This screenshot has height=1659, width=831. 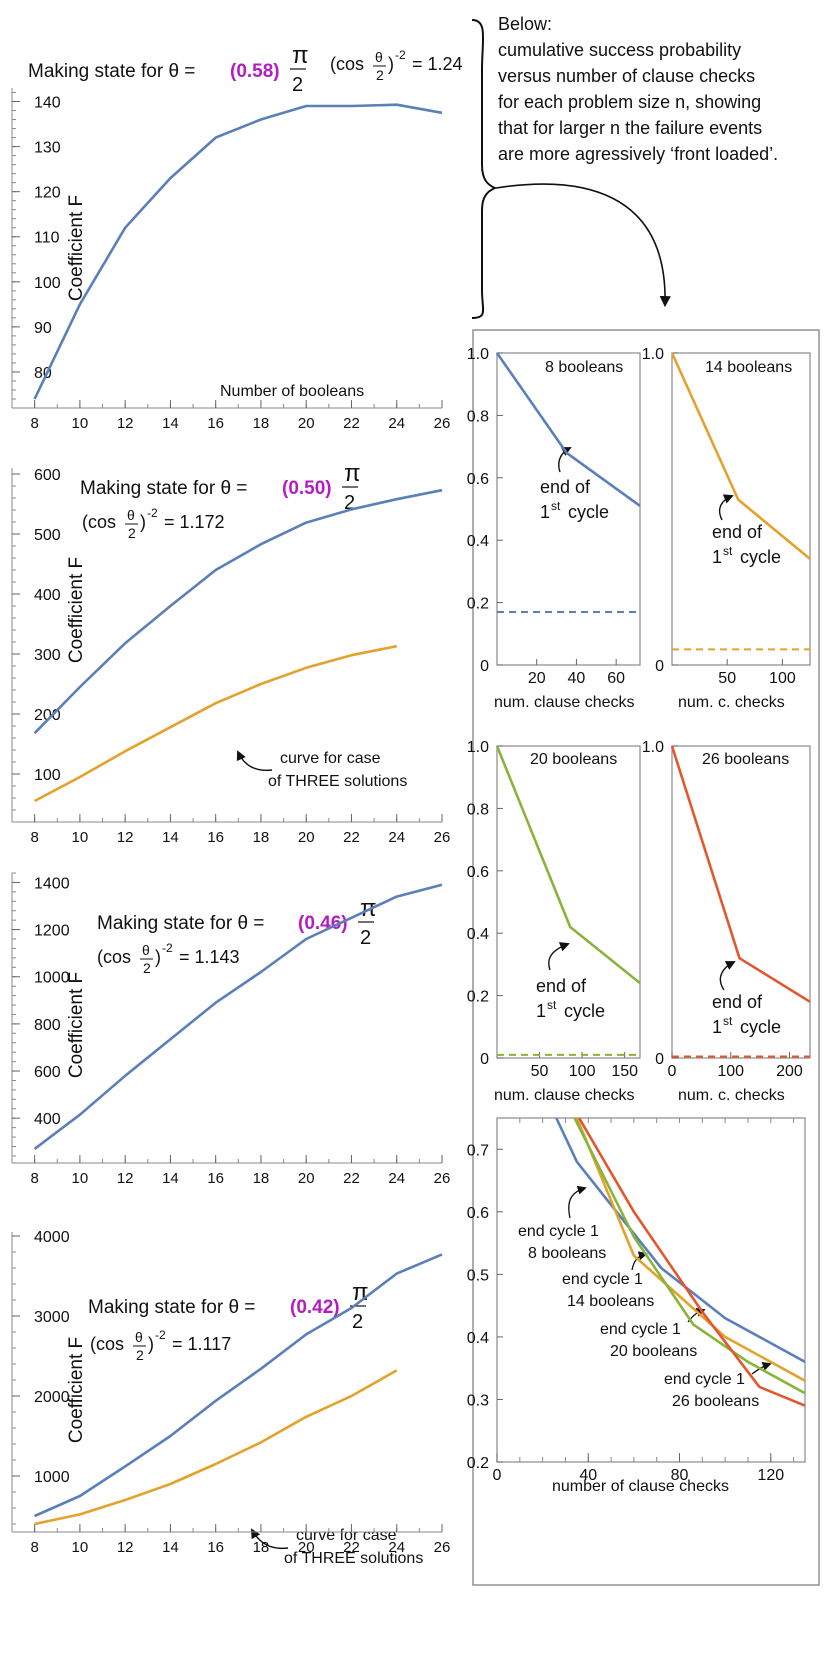 What do you see at coordinates (583, 245) in the screenshot?
I see `brace-arrow` at bounding box center [583, 245].